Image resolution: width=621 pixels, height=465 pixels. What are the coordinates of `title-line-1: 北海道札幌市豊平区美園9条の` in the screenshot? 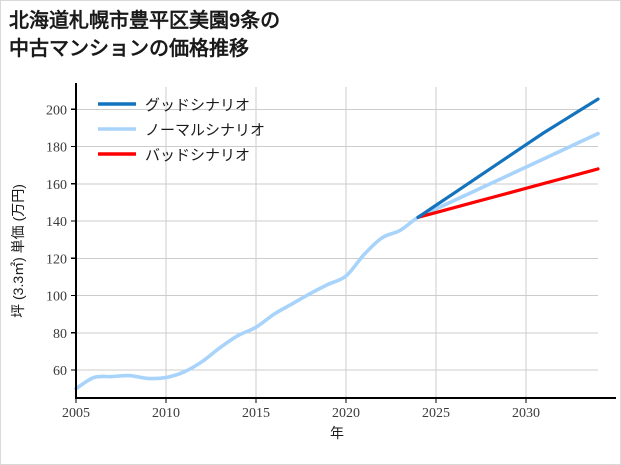 It's located at (145, 21).